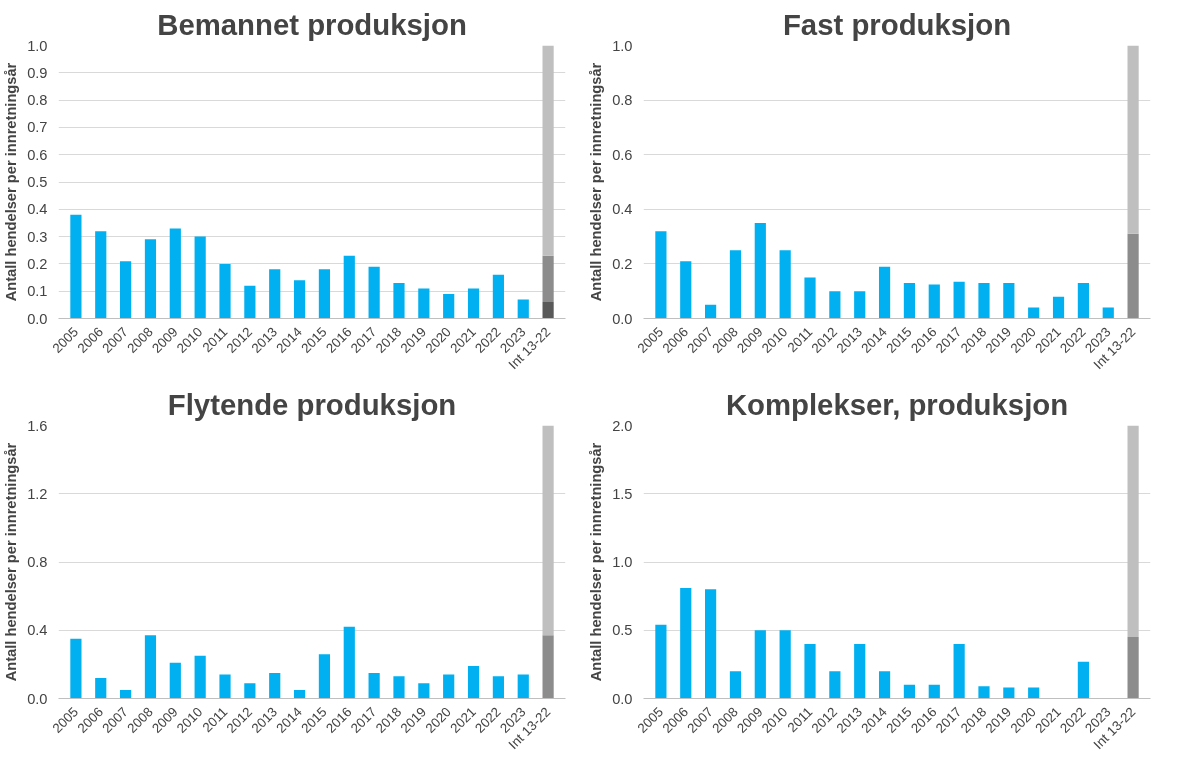 The image size is (1178, 771). Describe the element at coordinates (312, 24) in the screenshot. I see `chart-title: Bemannet produksjon` at that location.